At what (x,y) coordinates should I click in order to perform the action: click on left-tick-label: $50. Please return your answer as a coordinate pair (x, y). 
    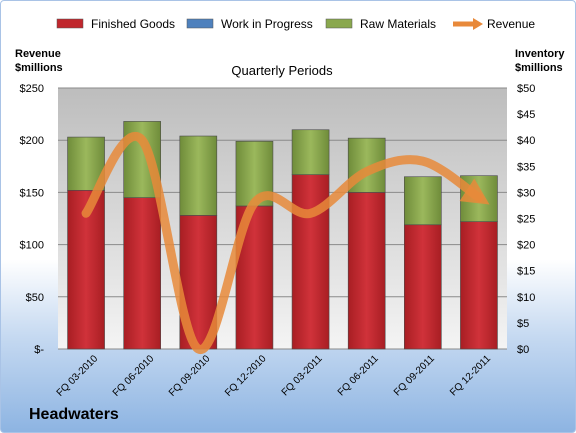
    Looking at the image, I should click on (35, 298).